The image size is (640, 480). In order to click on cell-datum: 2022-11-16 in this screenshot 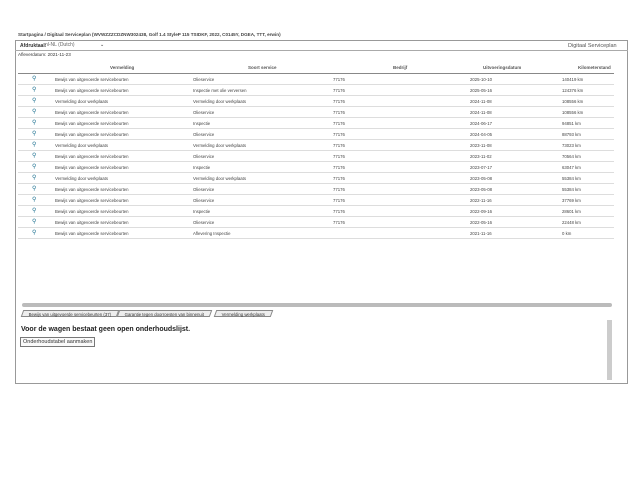, I will do `click(481, 200)`.